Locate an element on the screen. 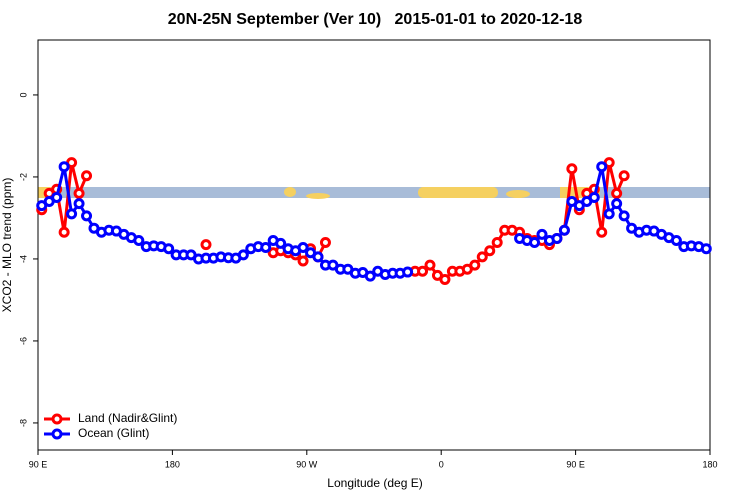  x-axis-label: Longitude (deg E) is located at coordinates (374, 483).